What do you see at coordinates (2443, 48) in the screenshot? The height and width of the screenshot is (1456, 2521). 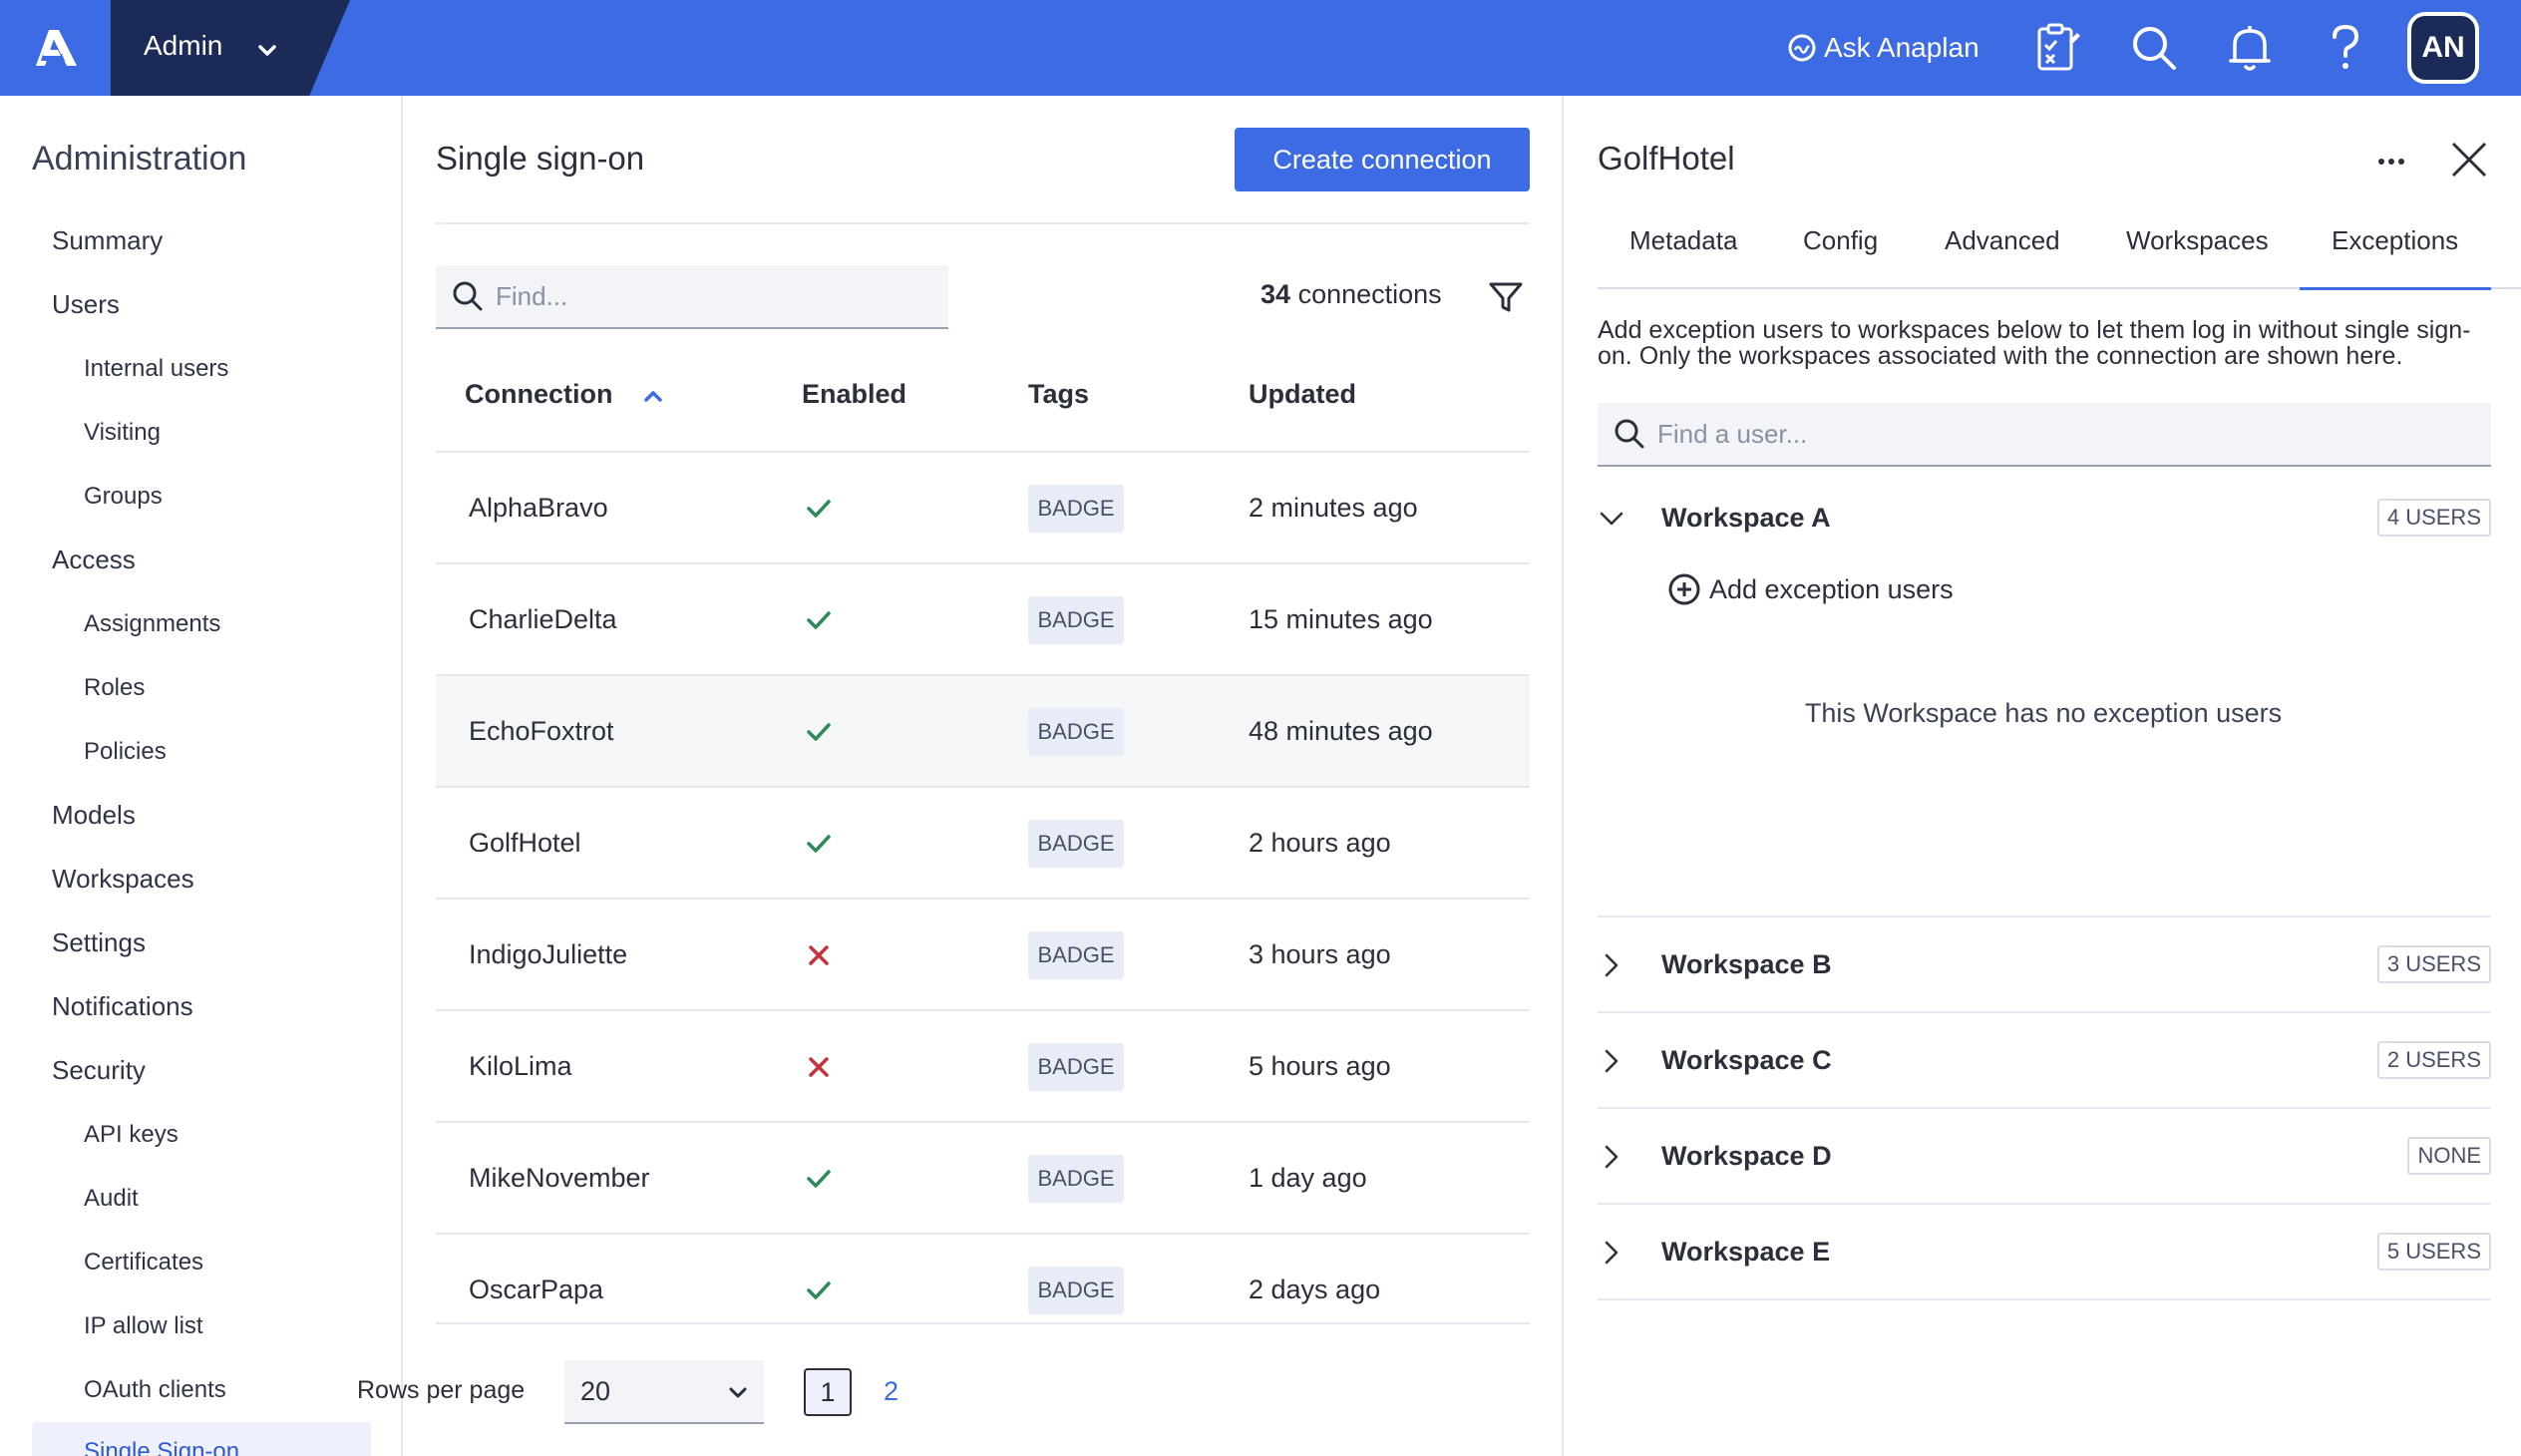 I see `user-avatar: AN` at bounding box center [2443, 48].